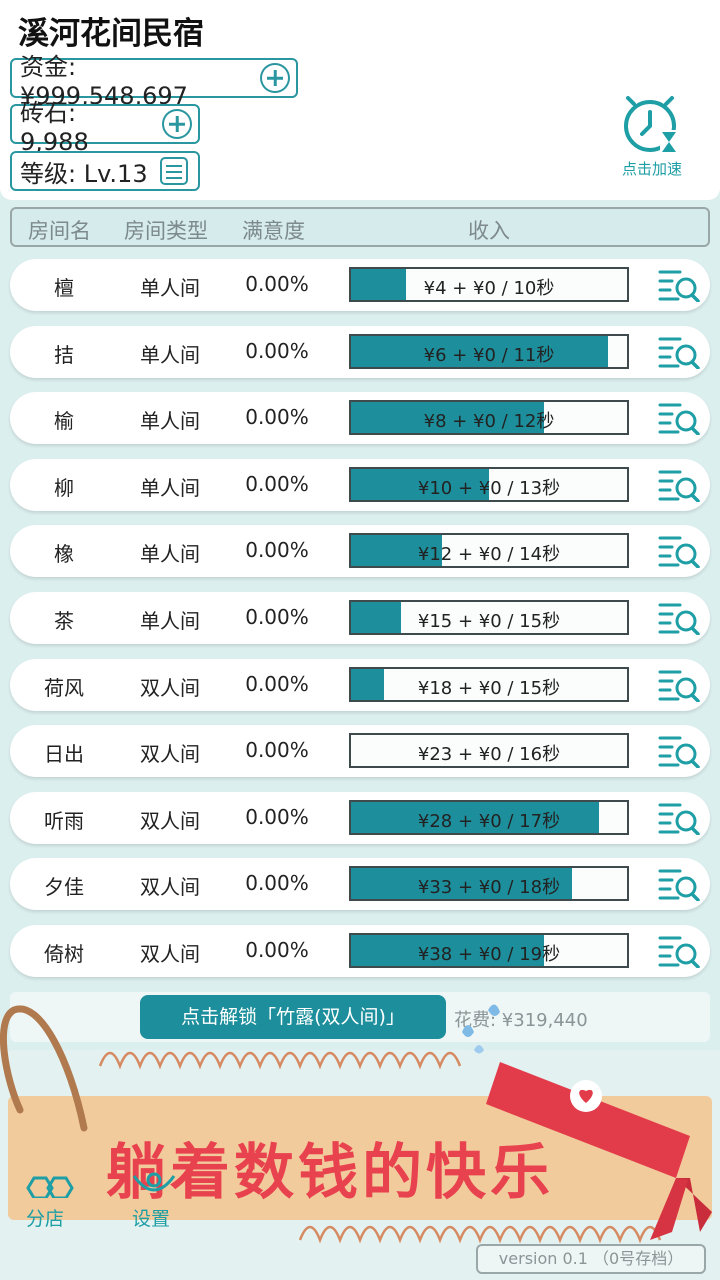  Describe the element at coordinates (489, 355) in the screenshot. I see `room-income: ¥6 + ¥0 / 11秒` at that location.